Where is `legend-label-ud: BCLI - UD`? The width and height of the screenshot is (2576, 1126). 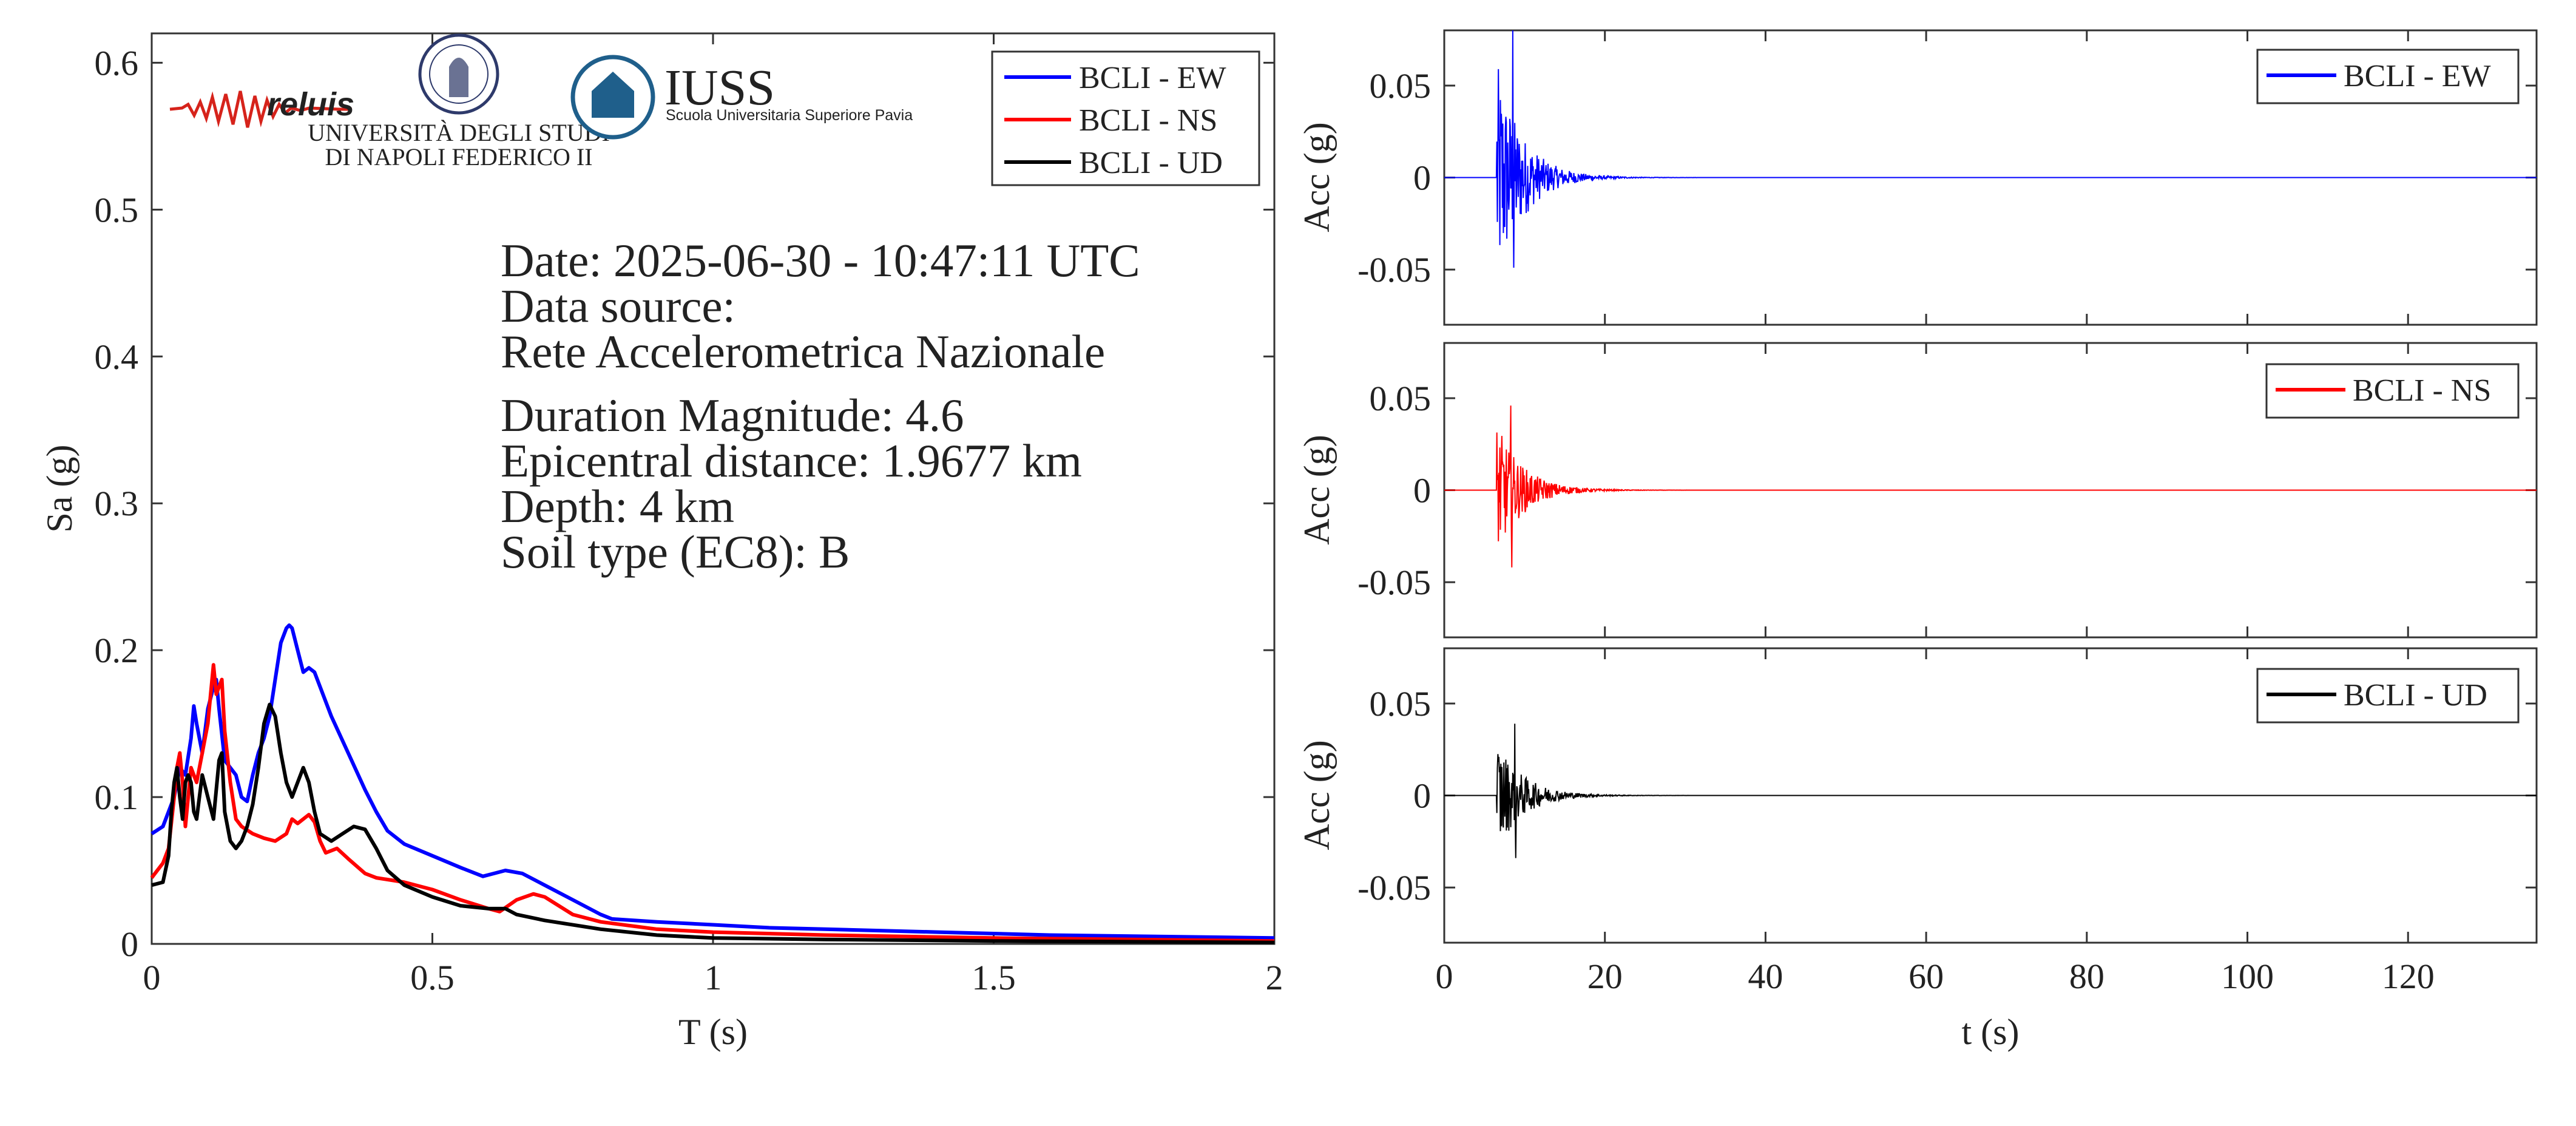 legend-label-ud: BCLI - UD is located at coordinates (1151, 163).